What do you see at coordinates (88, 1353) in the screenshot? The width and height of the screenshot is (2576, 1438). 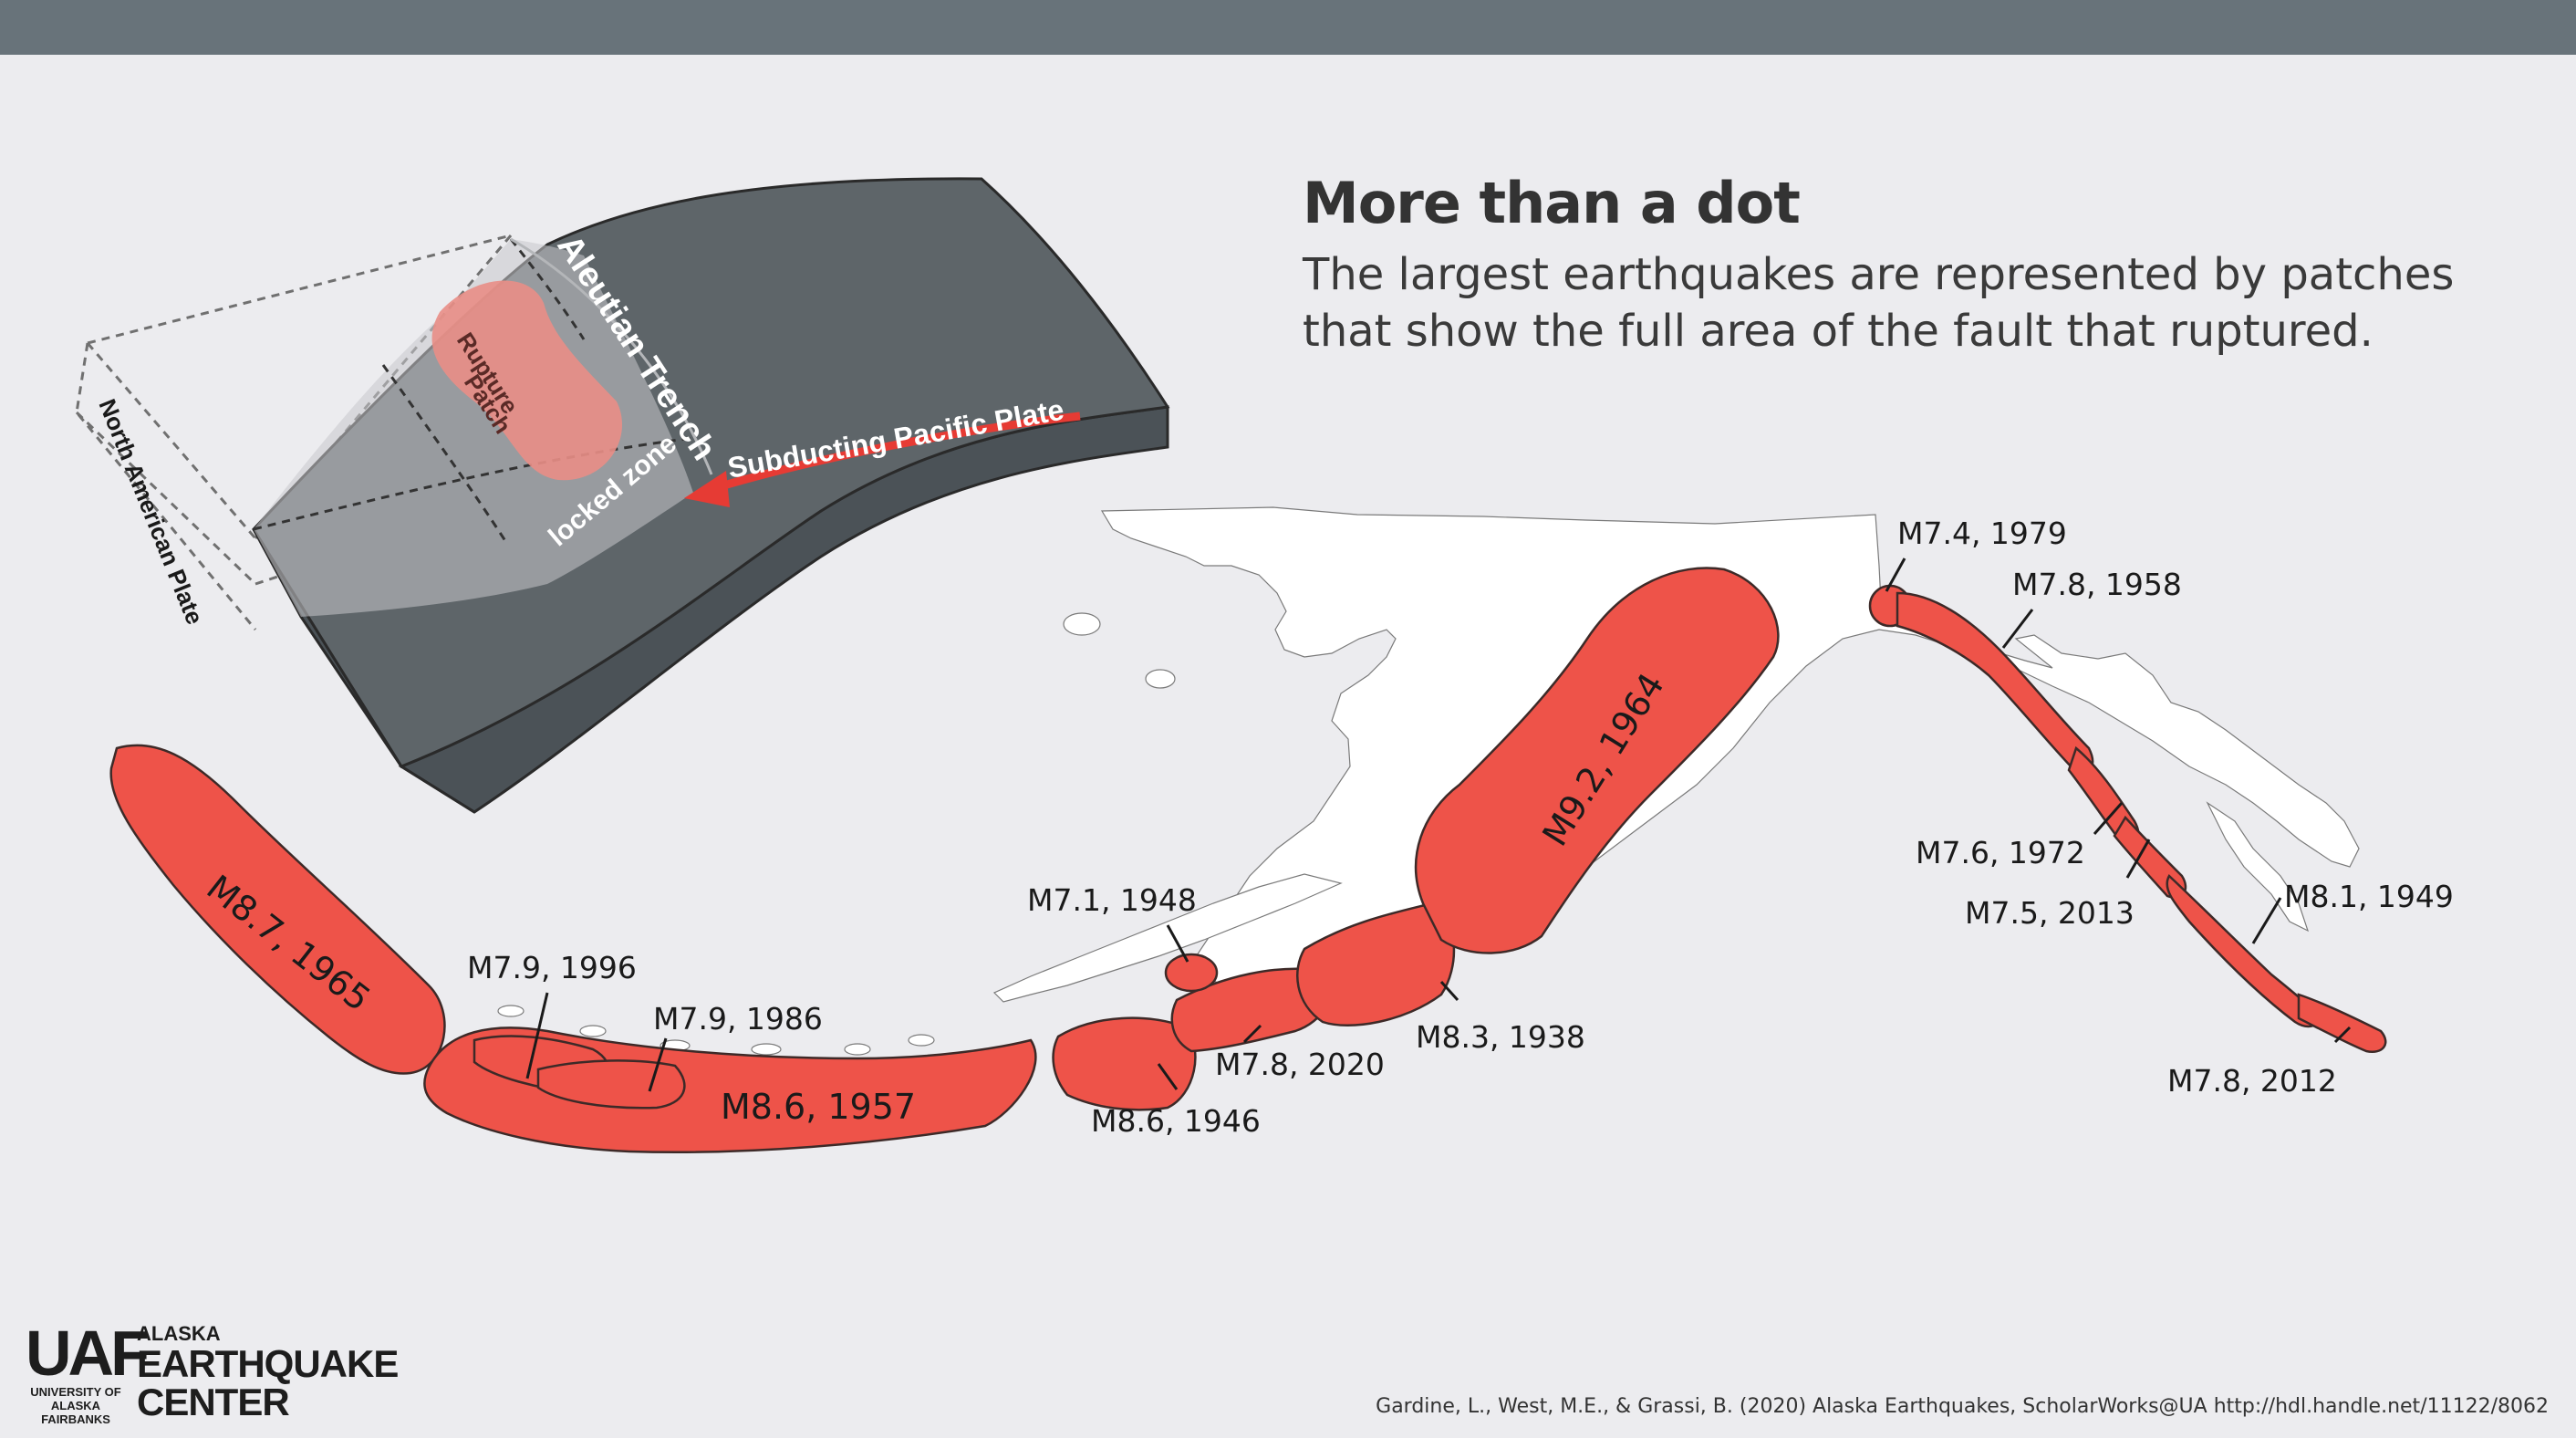 I see `logo-mark: UAF` at bounding box center [88, 1353].